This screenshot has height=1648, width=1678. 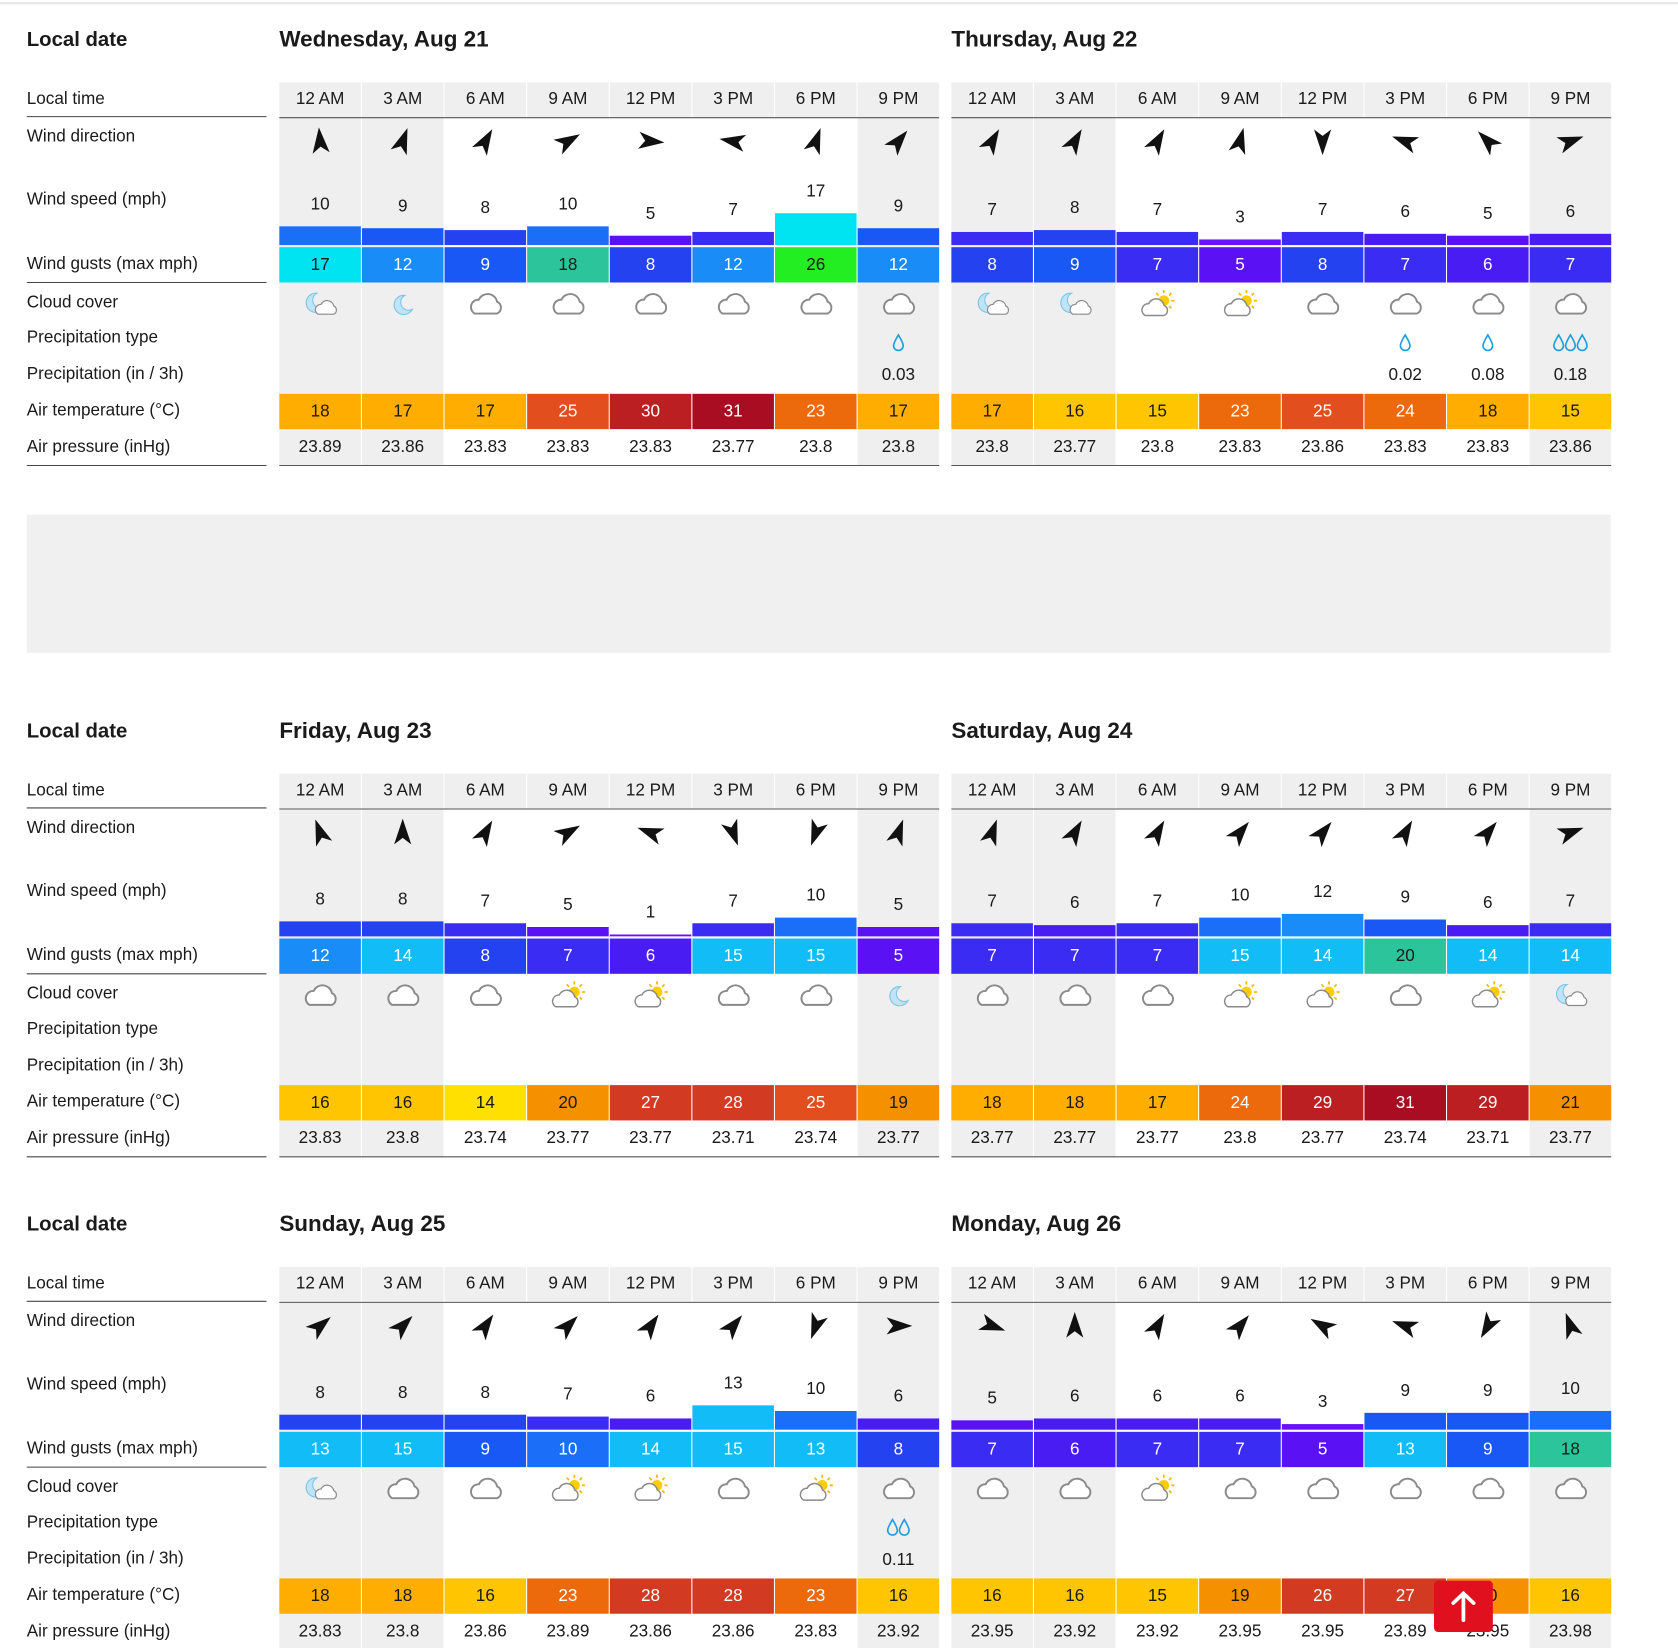 What do you see at coordinates (992, 1102) in the screenshot?
I see `temp: 18` at bounding box center [992, 1102].